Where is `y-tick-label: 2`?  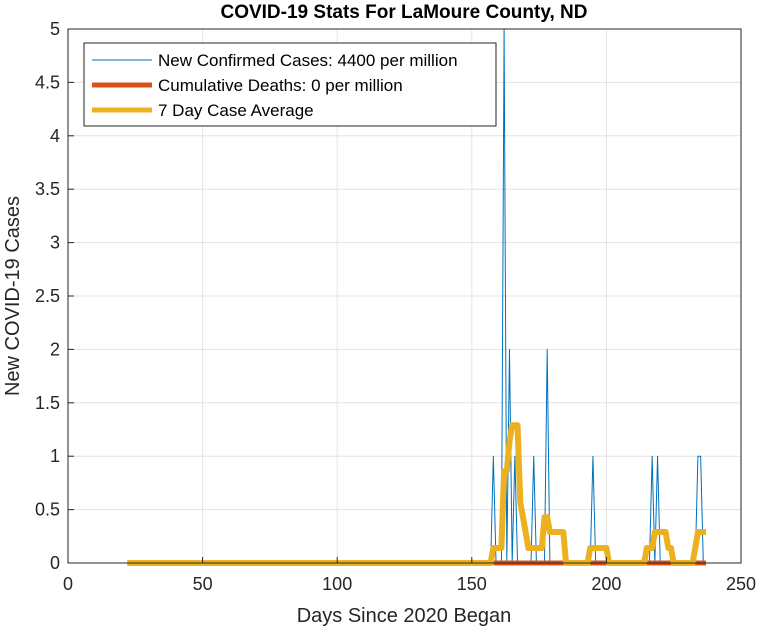
y-tick-label: 2 is located at coordinates (55, 349).